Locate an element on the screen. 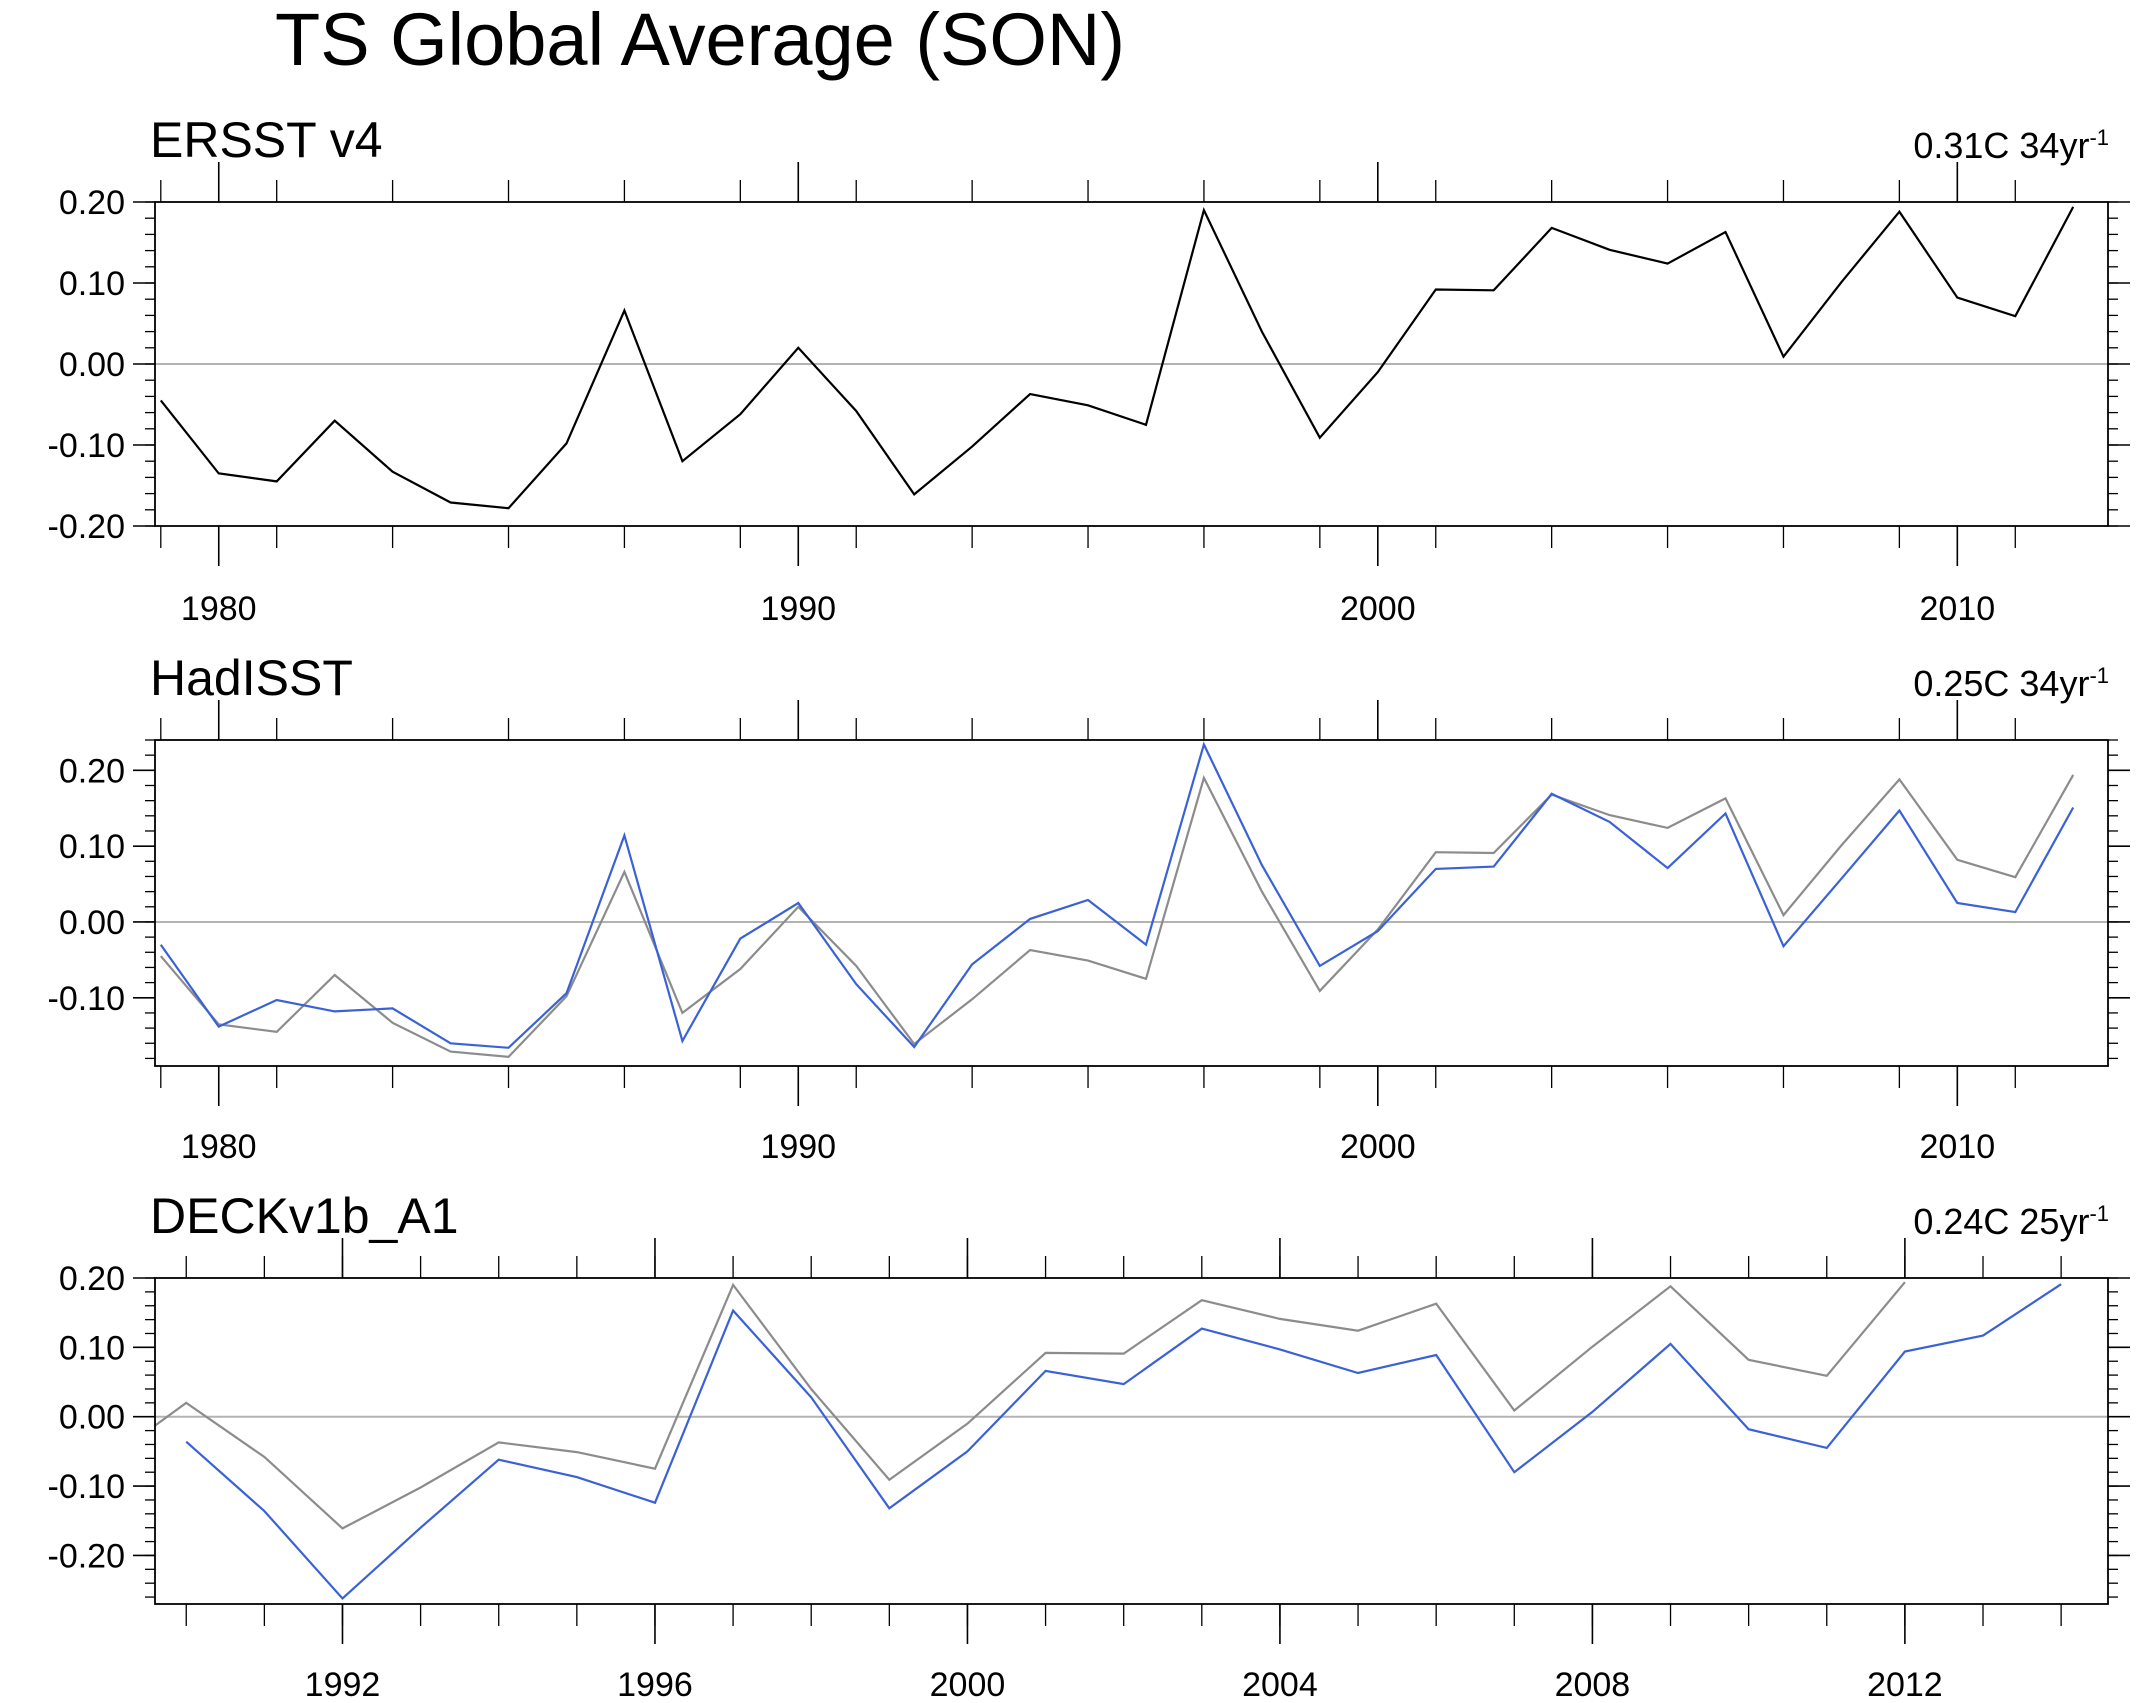 The image size is (2152, 1703). panel-3-y-tick-label: -0.20 is located at coordinates (87, 1556).